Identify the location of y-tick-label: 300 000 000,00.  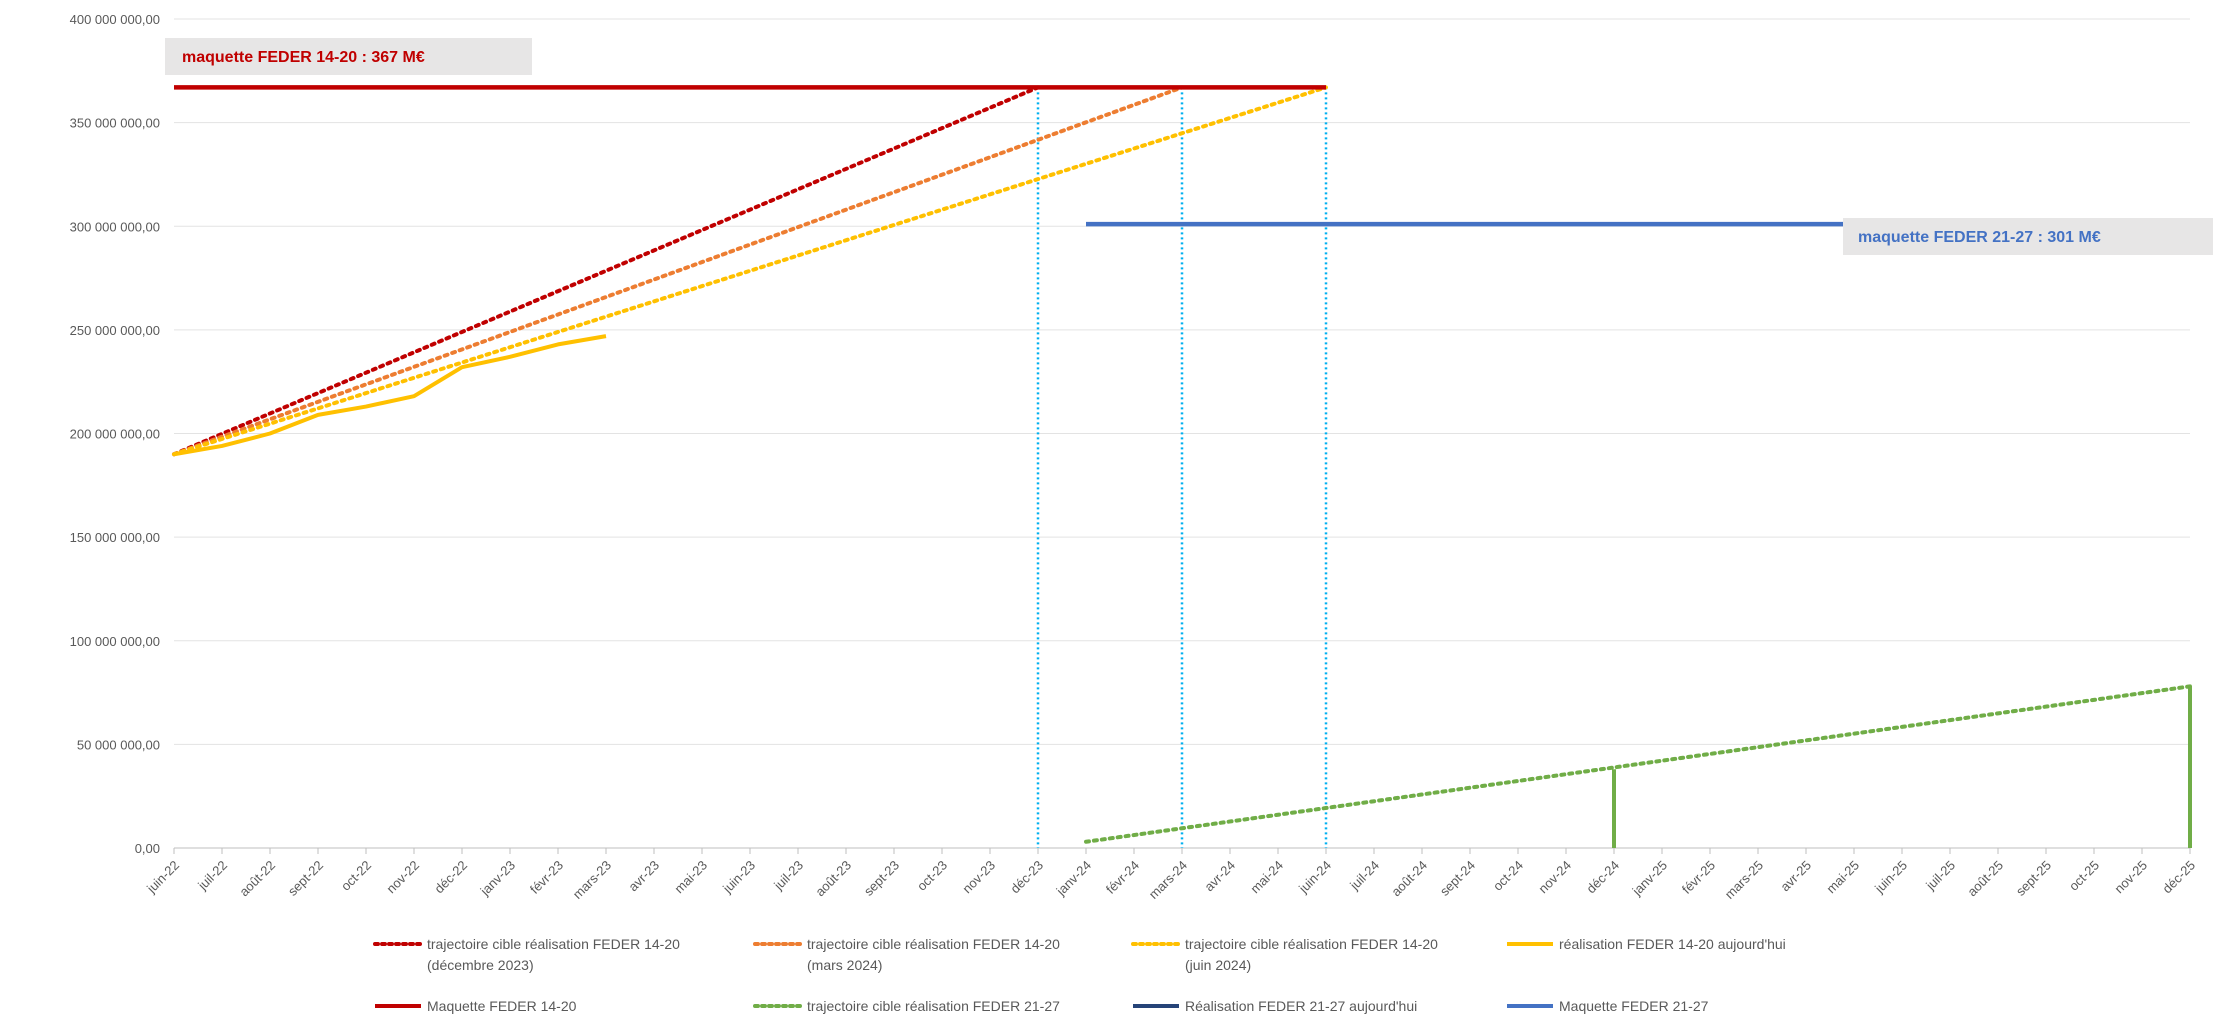
(115, 226).